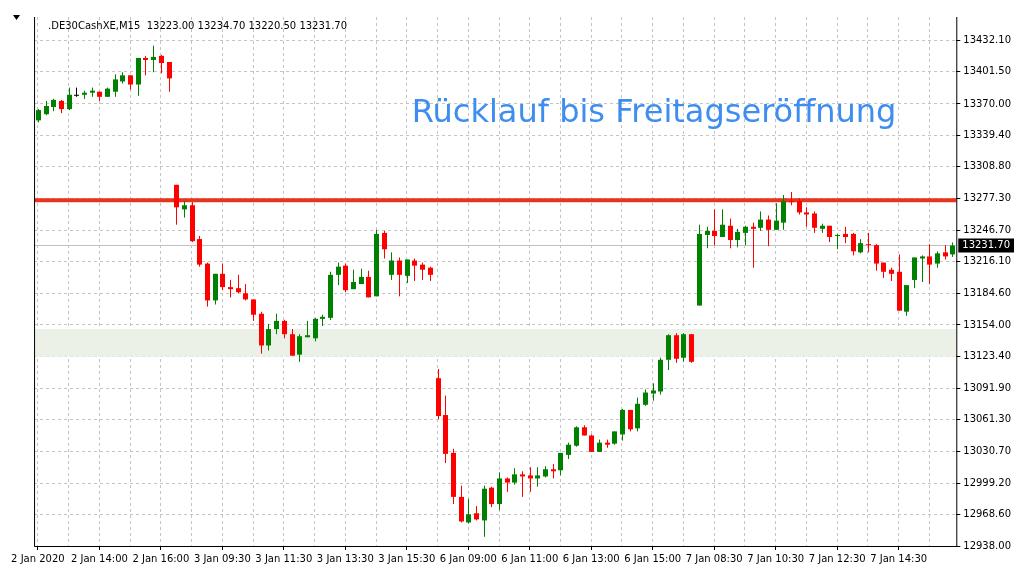 The image size is (1024, 576). Describe the element at coordinates (654, 111) in the screenshot. I see `annotation: Rücklauf bis Freitagseröffnung` at that location.